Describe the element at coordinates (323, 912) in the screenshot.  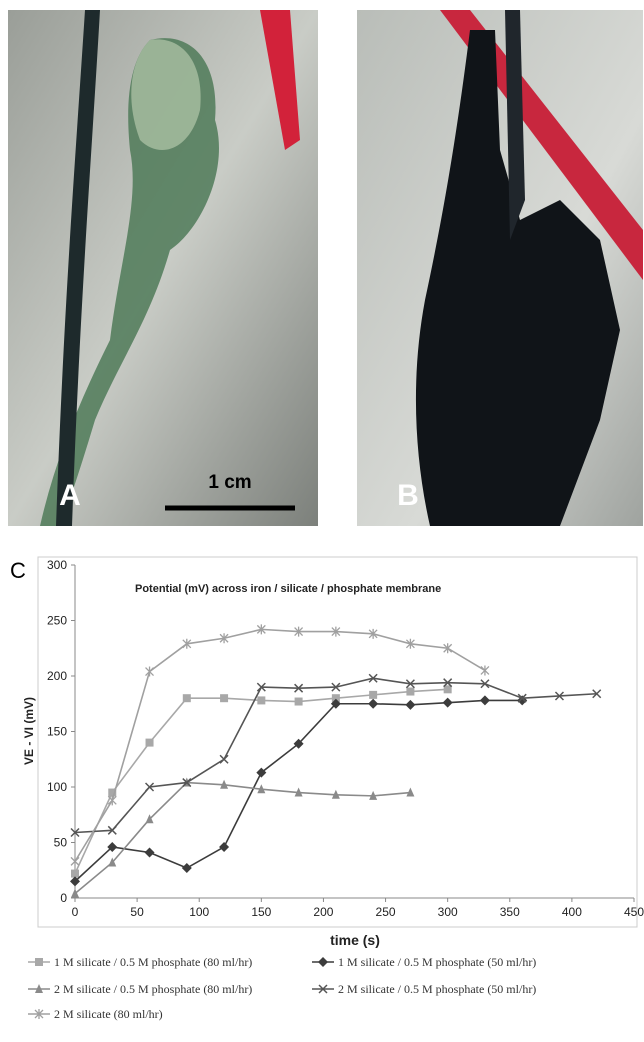
I see `x-tick-label: 200` at that location.